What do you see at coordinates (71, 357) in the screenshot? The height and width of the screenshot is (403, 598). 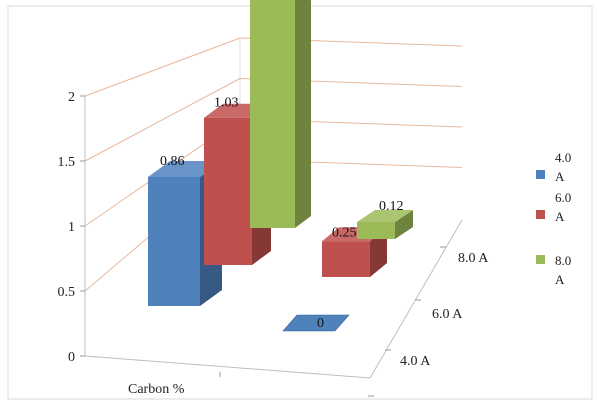 I see `y-tick-label: 0` at bounding box center [71, 357].